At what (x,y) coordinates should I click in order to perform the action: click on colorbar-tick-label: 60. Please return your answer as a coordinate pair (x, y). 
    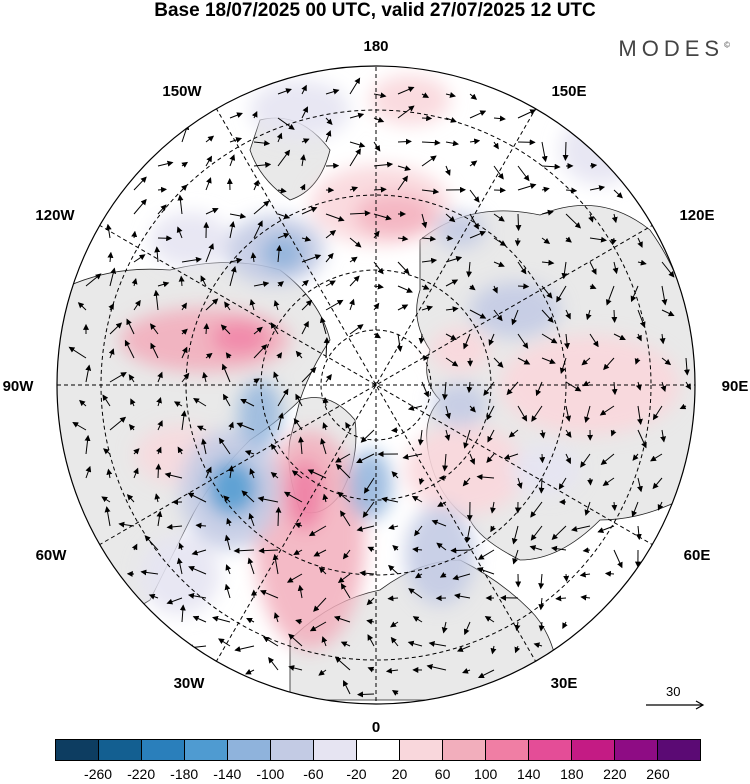
    Looking at the image, I should click on (443, 774).